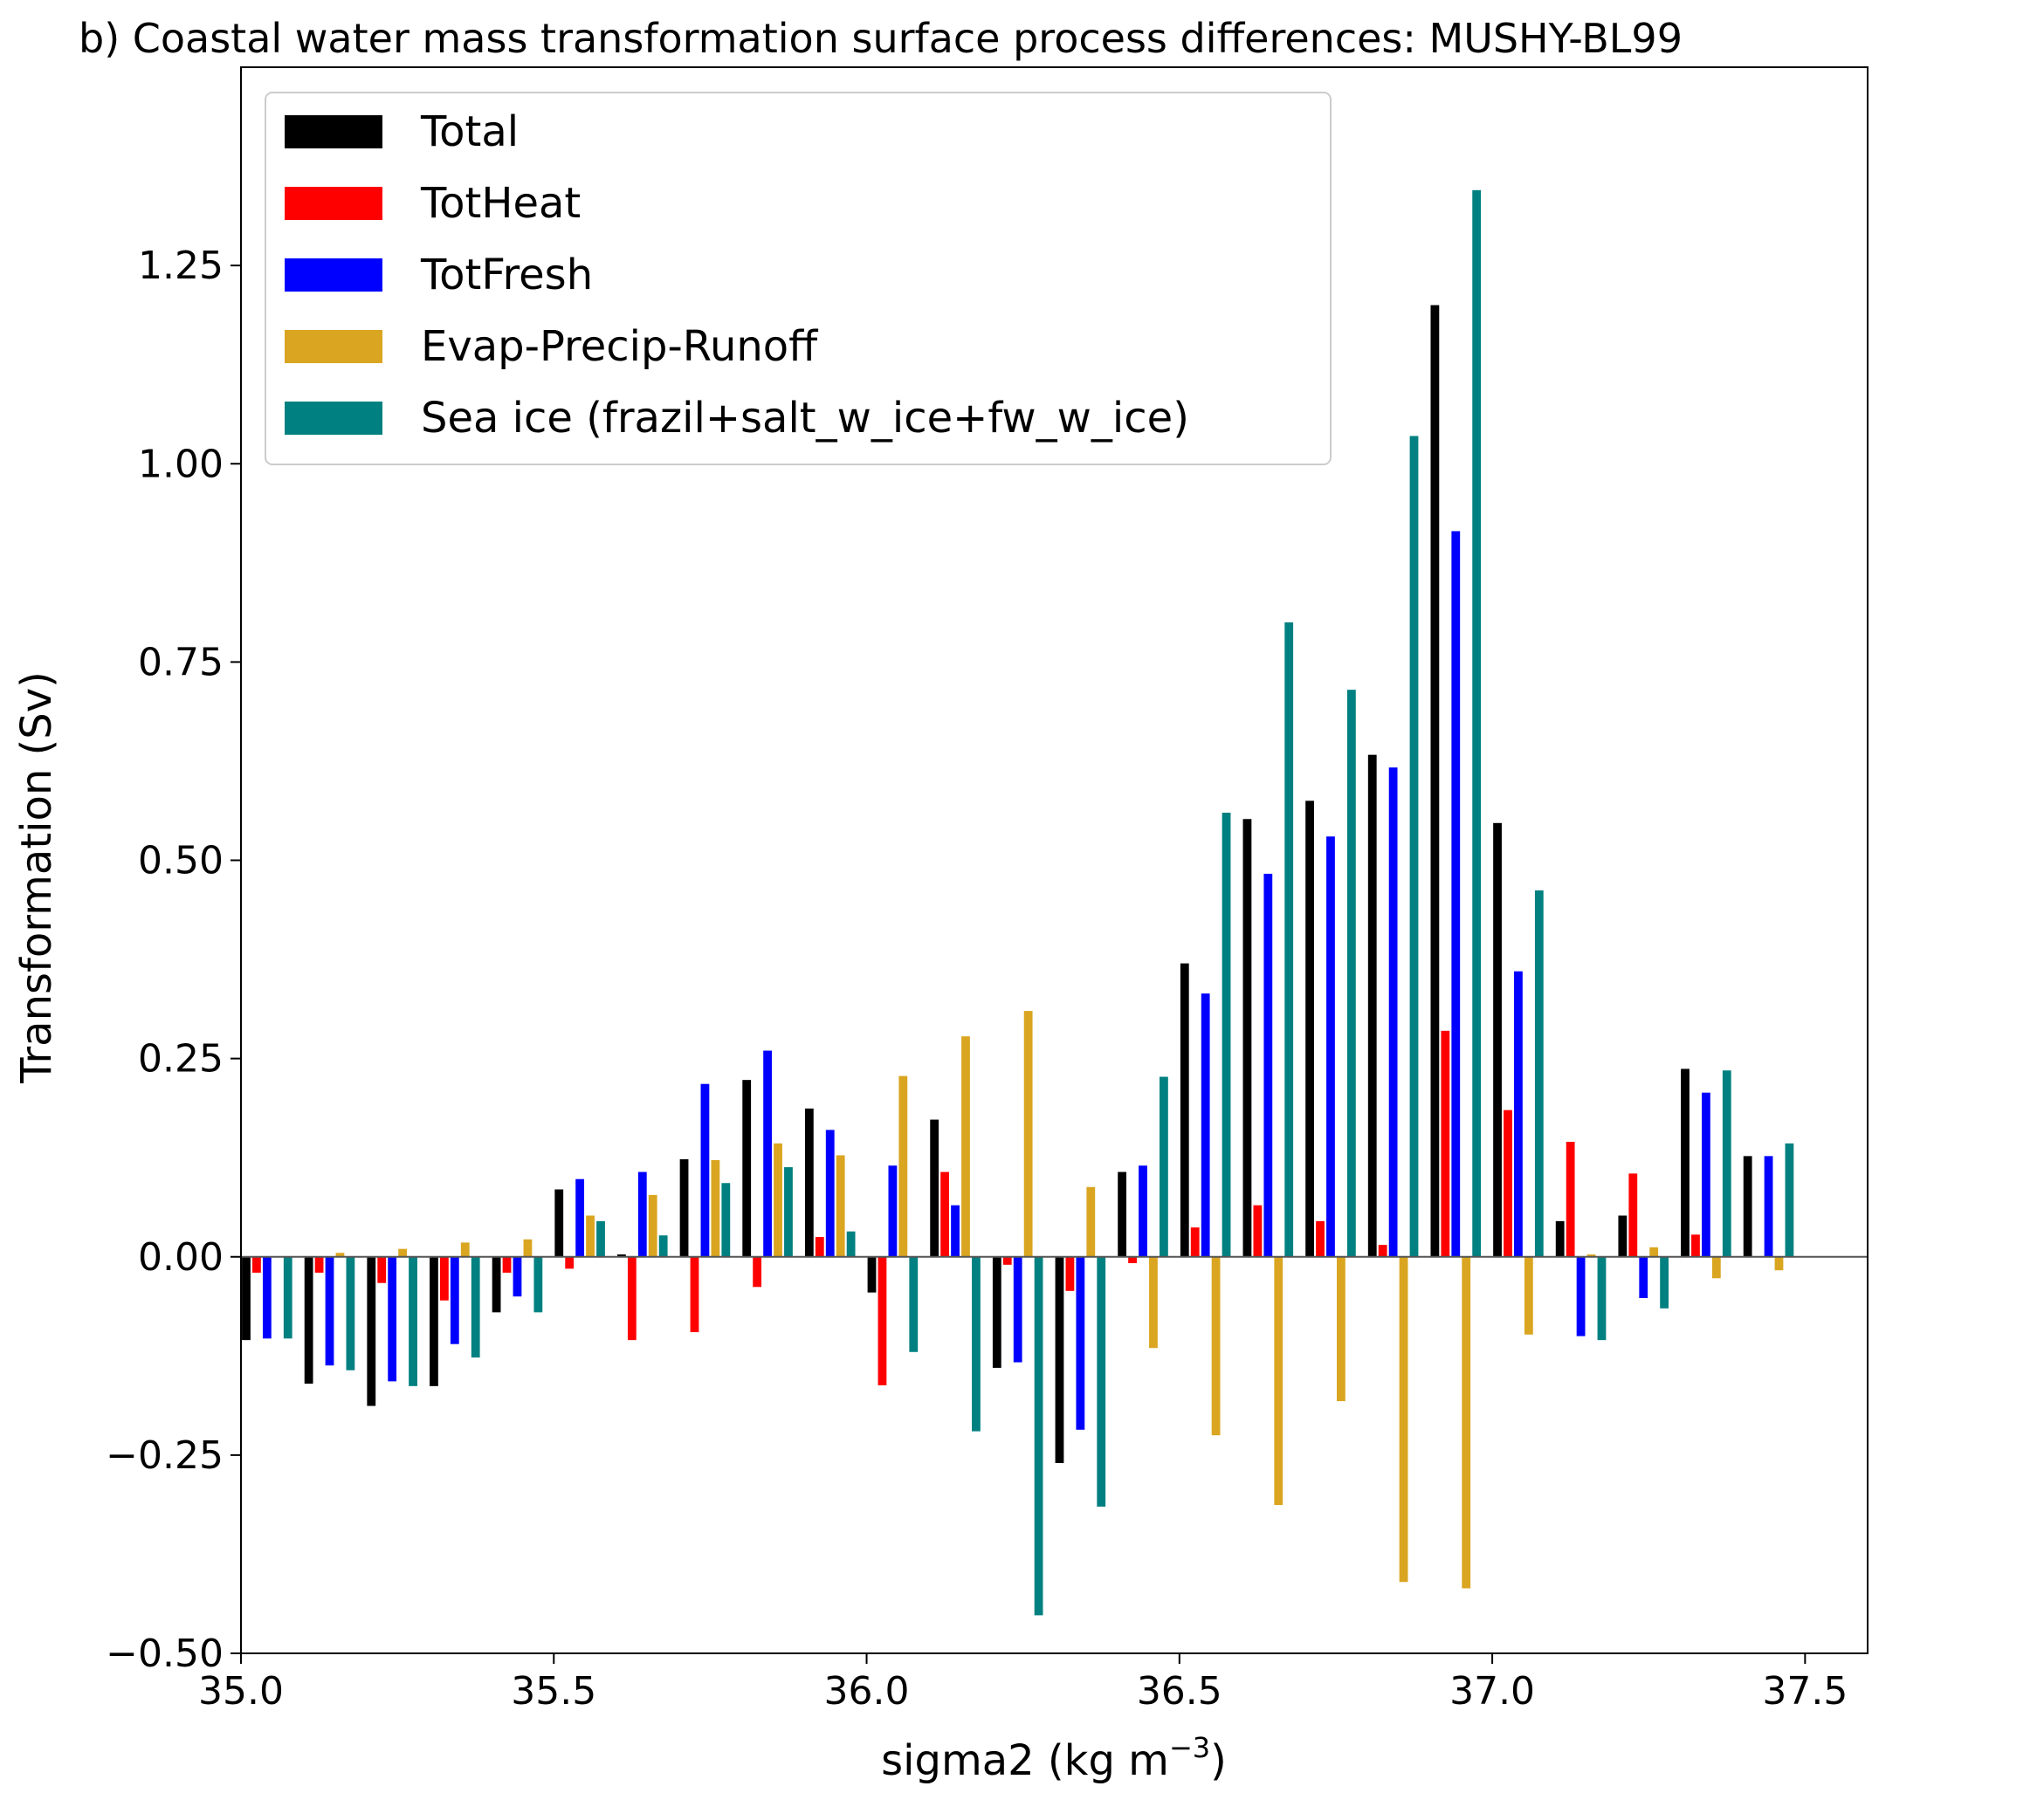 This screenshot has height=1800, width=2044. What do you see at coordinates (1195, 1242) in the screenshot?
I see `bar-totheat-36.5` at bounding box center [1195, 1242].